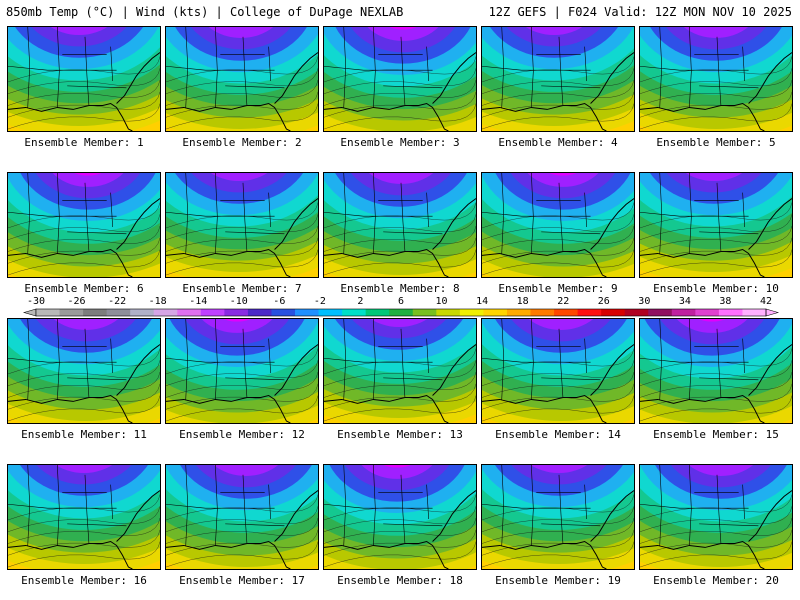 This screenshot has width=800, height=600. I want to click on ensemble-member-caption: Ensemble Member: 5, so click(716, 142).